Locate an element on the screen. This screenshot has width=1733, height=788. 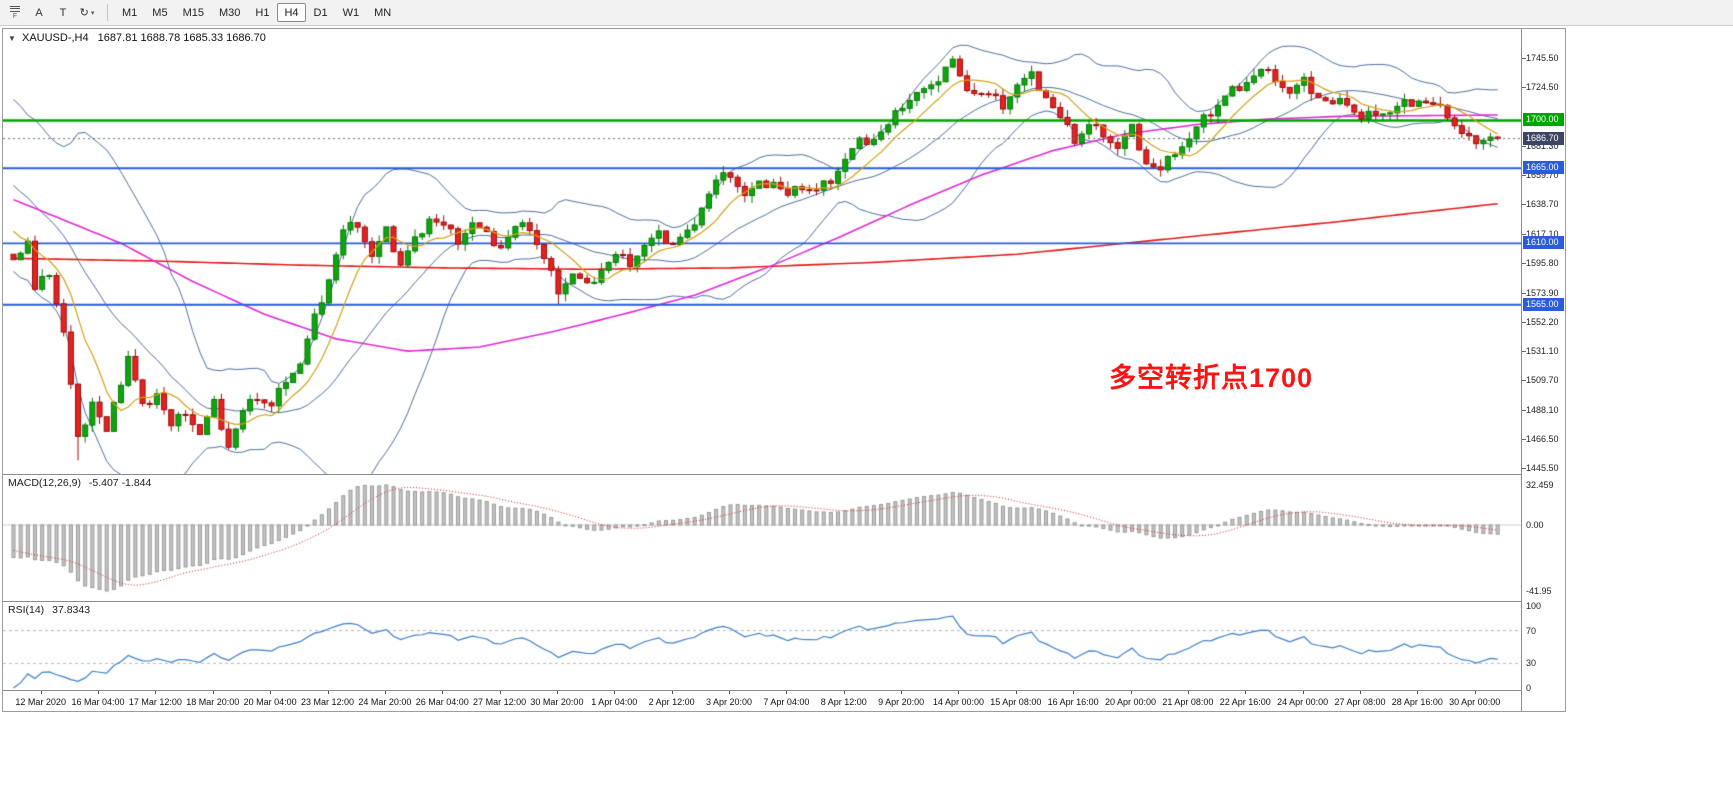
templates-tool-icon: ↻ is located at coordinates (84, 13).